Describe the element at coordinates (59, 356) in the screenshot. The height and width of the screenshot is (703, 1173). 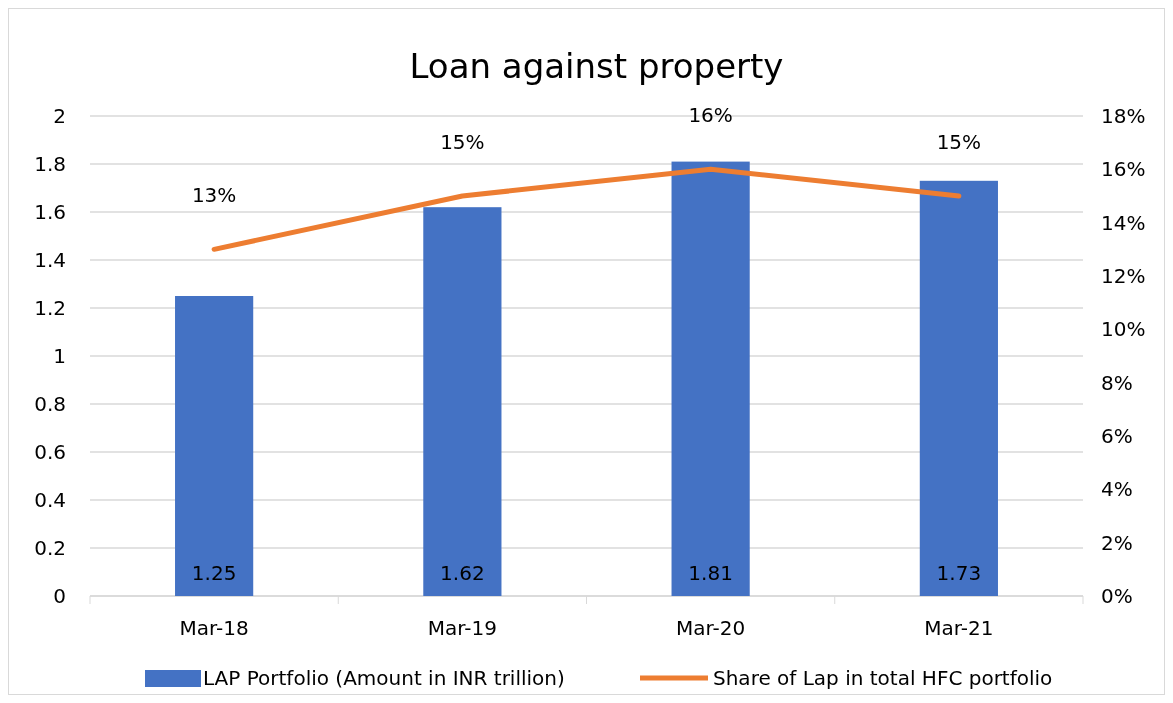
I see `y-tick-label: 1` at that location.